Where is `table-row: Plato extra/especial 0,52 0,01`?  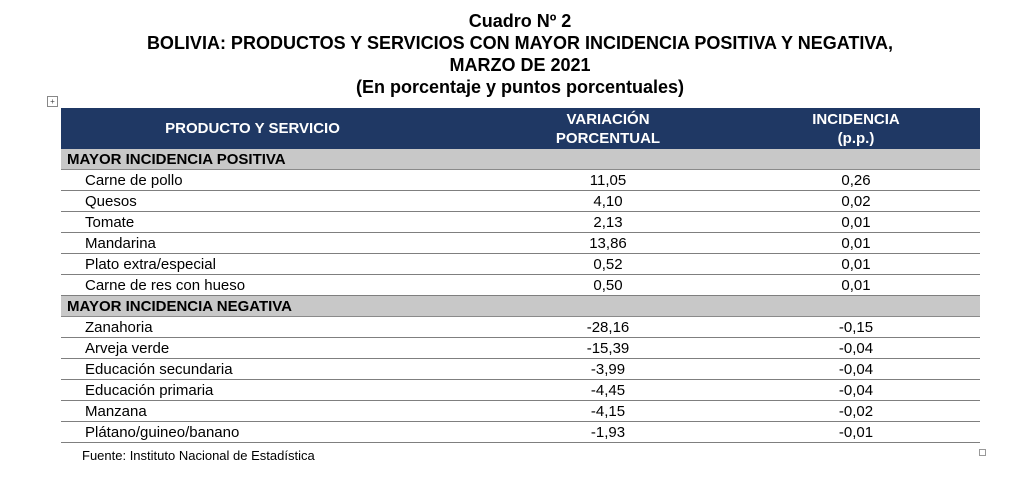
table-row: Plato extra/especial 0,52 0,01 is located at coordinates (520, 264).